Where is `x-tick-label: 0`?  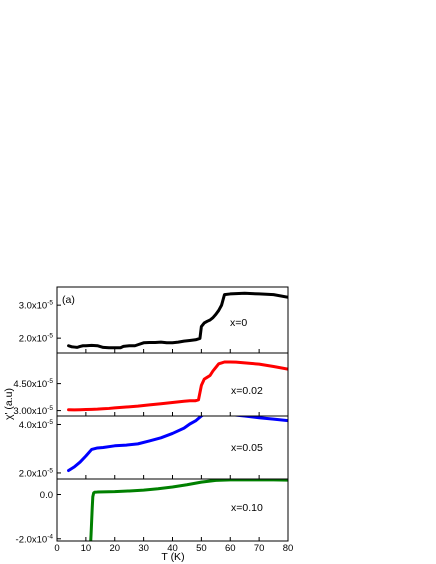 x-tick-label: 0 is located at coordinates (56, 548).